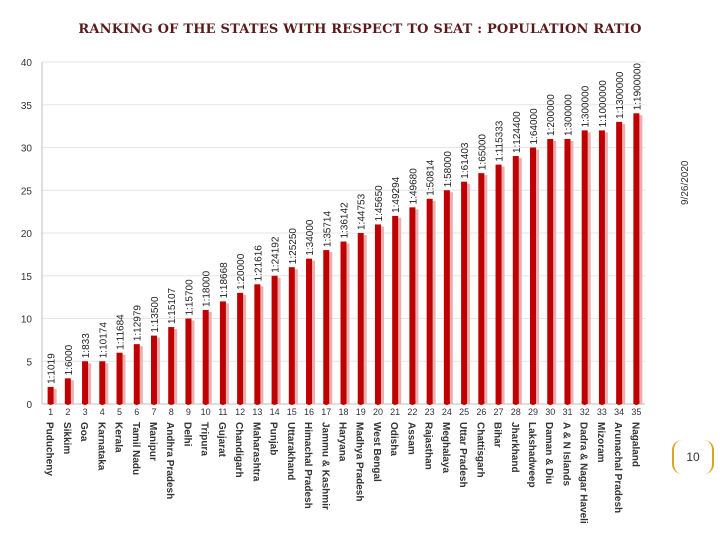  What do you see at coordinates (310, 237) in the screenshot?
I see `data-label: 1:34000` at bounding box center [310, 237].